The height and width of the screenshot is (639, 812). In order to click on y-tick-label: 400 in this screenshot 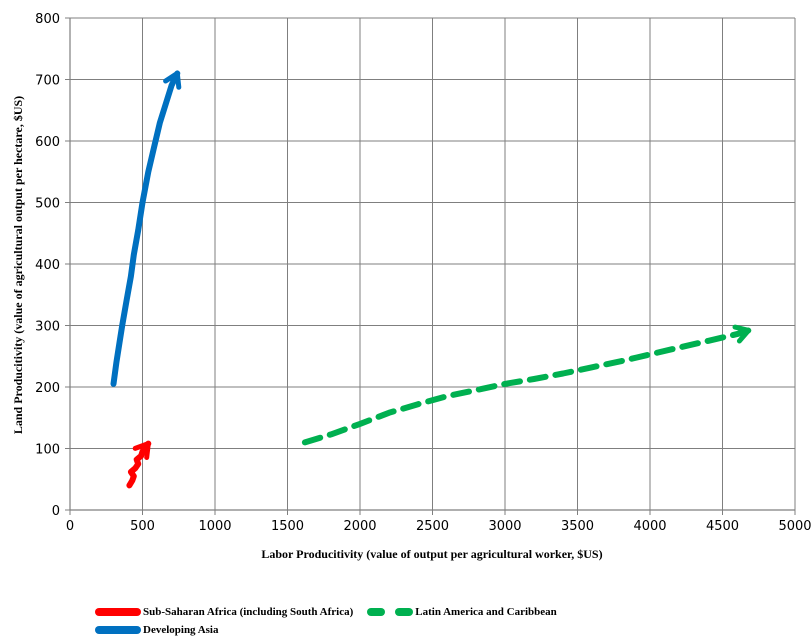, I will do `click(47, 265)`.